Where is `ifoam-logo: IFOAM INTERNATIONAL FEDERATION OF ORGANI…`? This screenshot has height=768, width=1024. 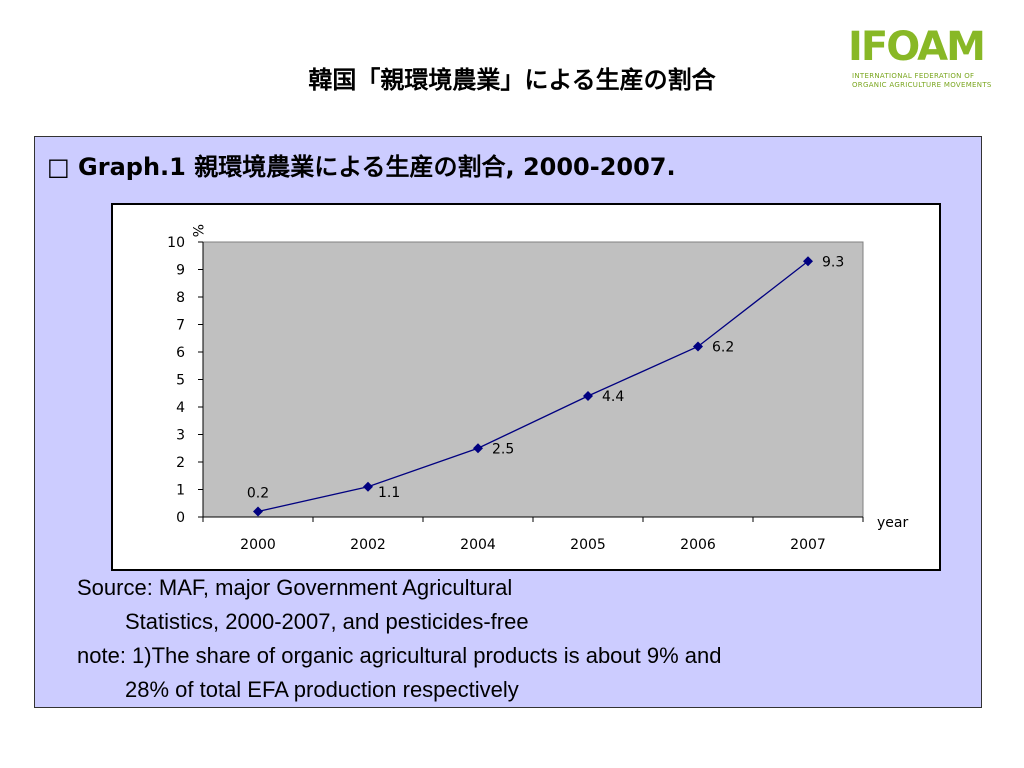
ifoam-logo: IFOAM INTERNATIONAL FEDERATION OF ORGANI… is located at coordinates (924, 61).